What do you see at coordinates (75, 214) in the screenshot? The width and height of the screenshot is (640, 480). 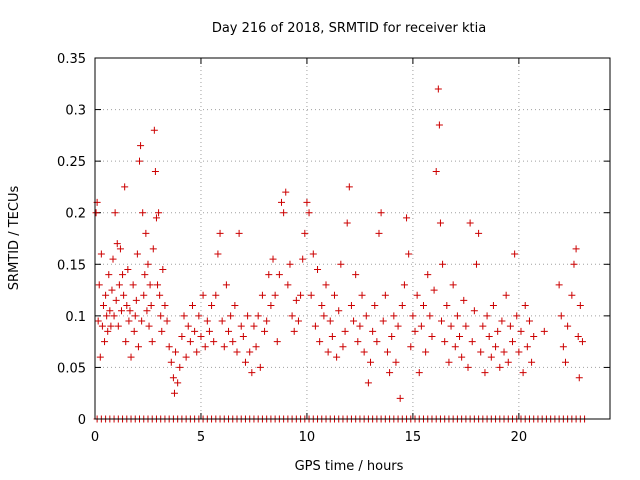 I see `y-tick-label: 0.2` at bounding box center [75, 214].